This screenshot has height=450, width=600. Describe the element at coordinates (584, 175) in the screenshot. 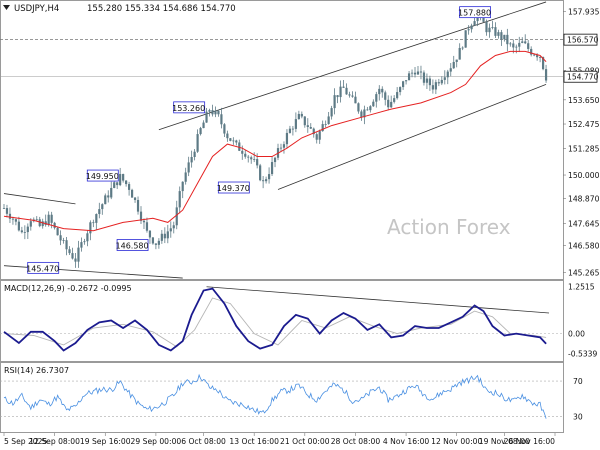

I see `price-tick-label: 150.000` at that location.